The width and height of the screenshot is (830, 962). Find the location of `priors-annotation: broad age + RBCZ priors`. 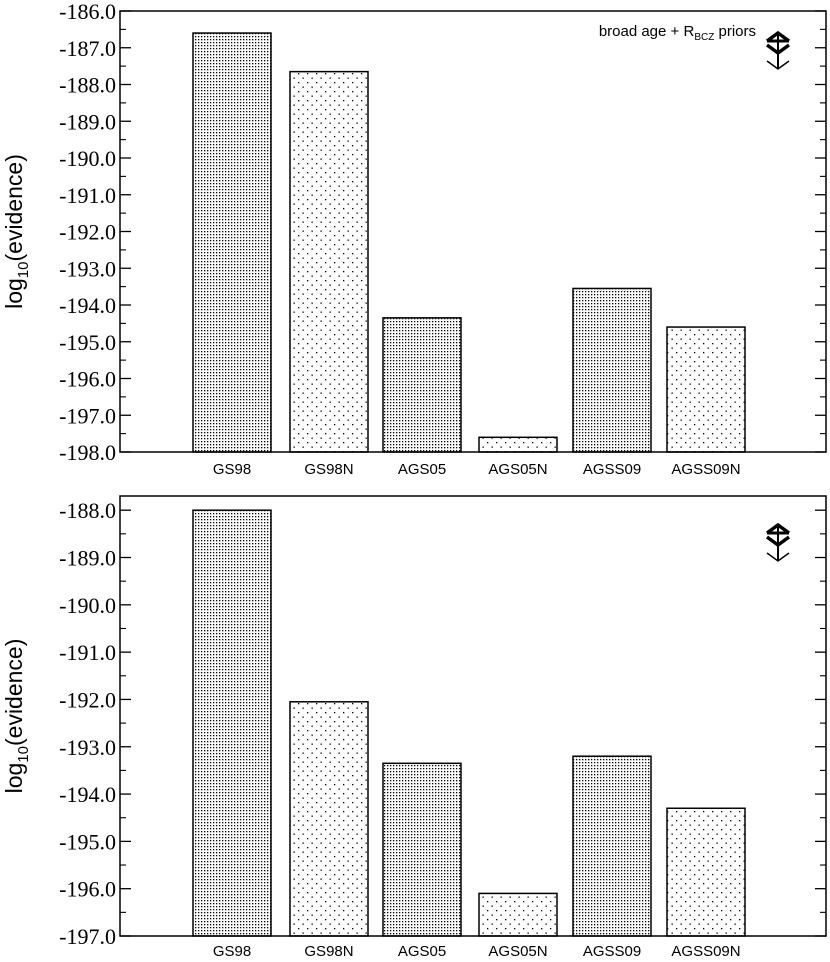

priors-annotation: broad age + RBCZ priors is located at coordinates (677, 33).